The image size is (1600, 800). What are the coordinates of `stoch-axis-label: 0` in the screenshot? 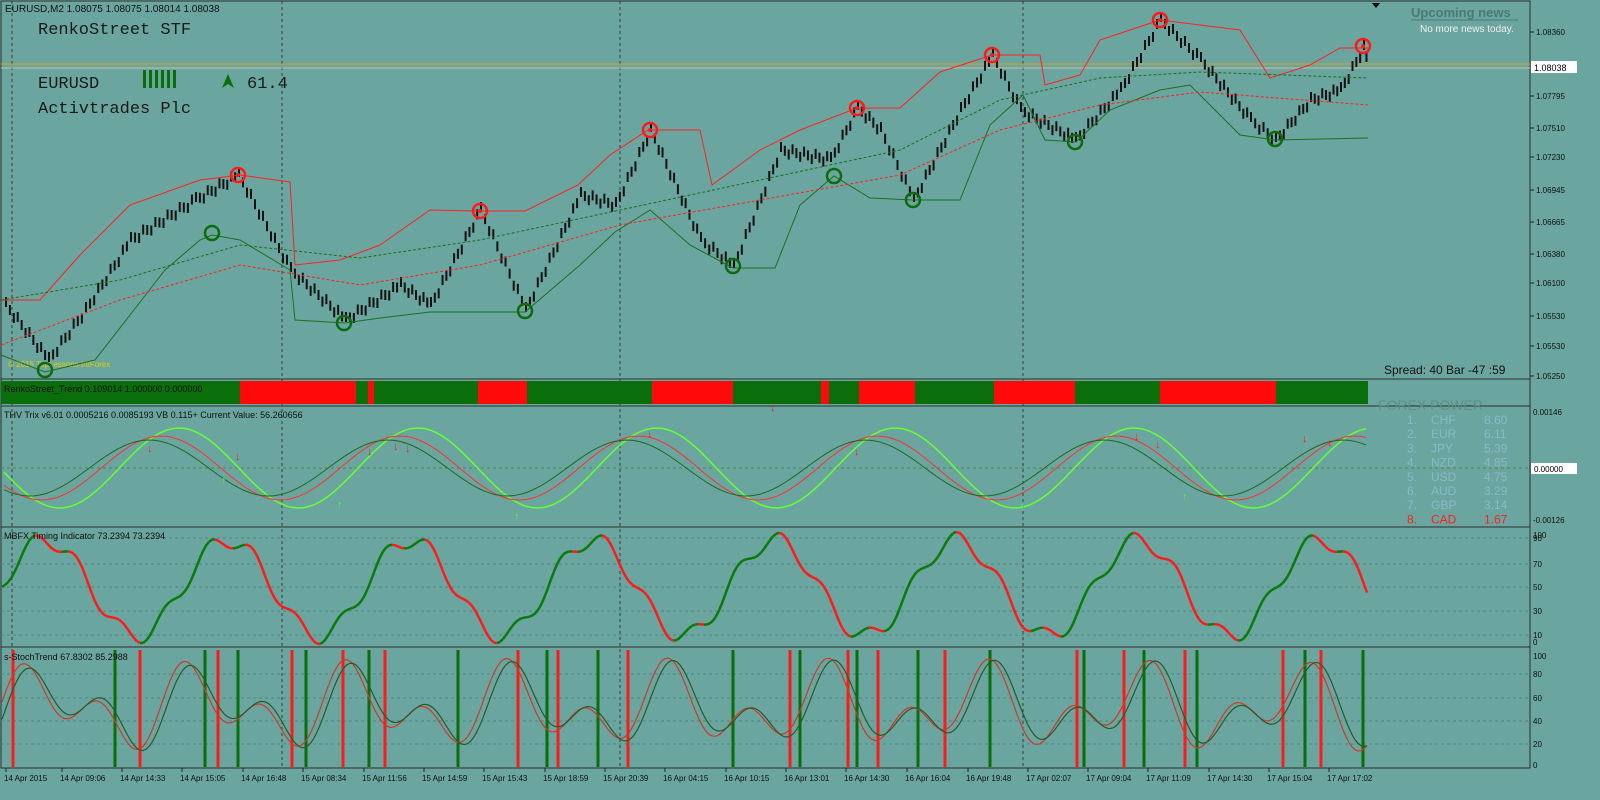 It's located at (1535, 765).